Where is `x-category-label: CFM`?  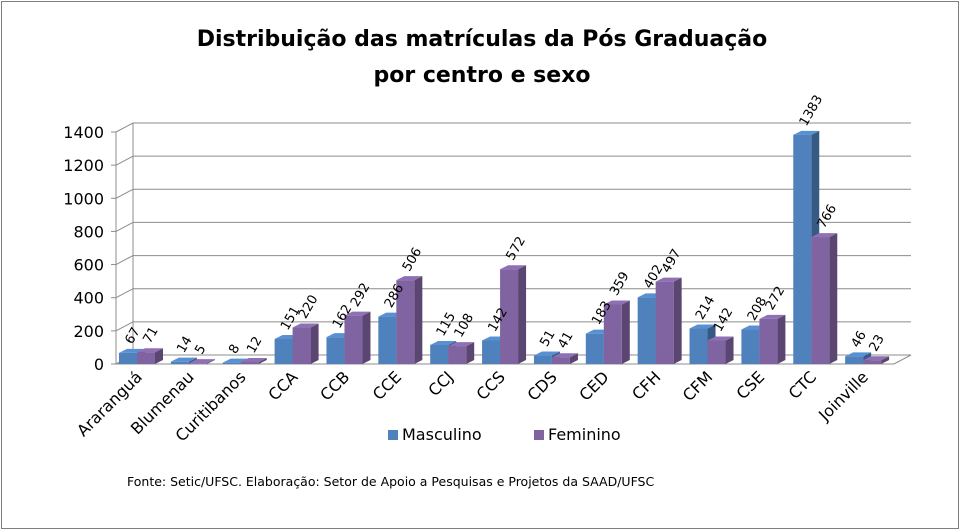 x-category-label: CFM is located at coordinates (698, 386).